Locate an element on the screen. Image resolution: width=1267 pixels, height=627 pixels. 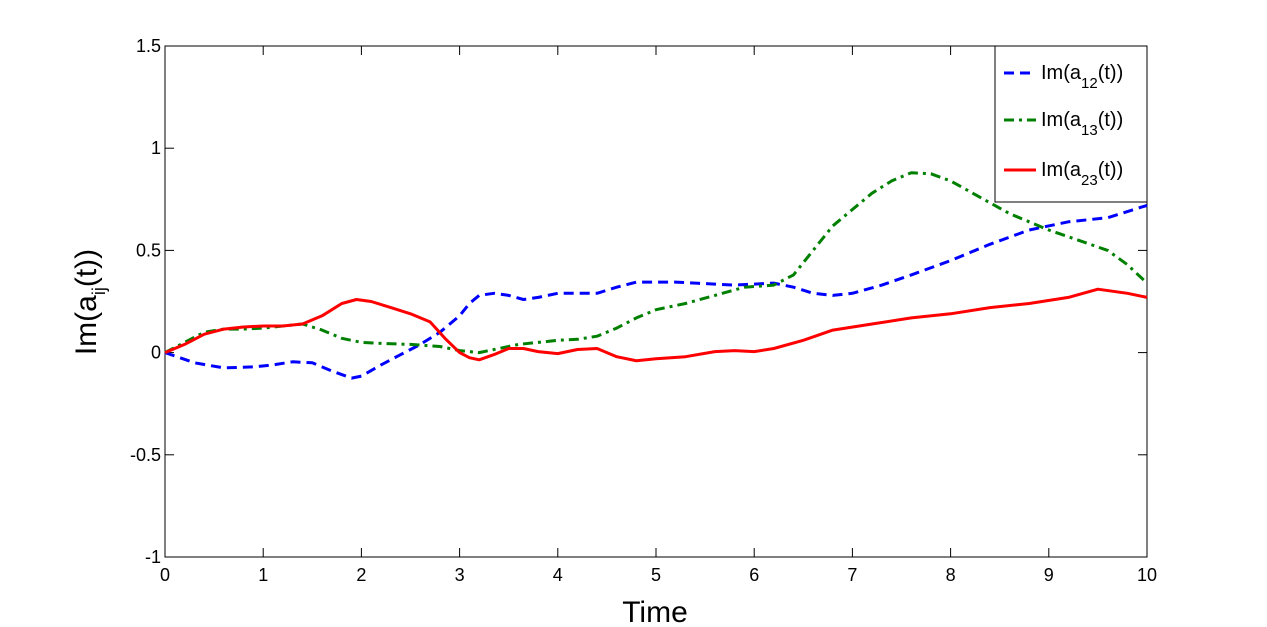
x-tick-label: 4 is located at coordinates (558, 575).